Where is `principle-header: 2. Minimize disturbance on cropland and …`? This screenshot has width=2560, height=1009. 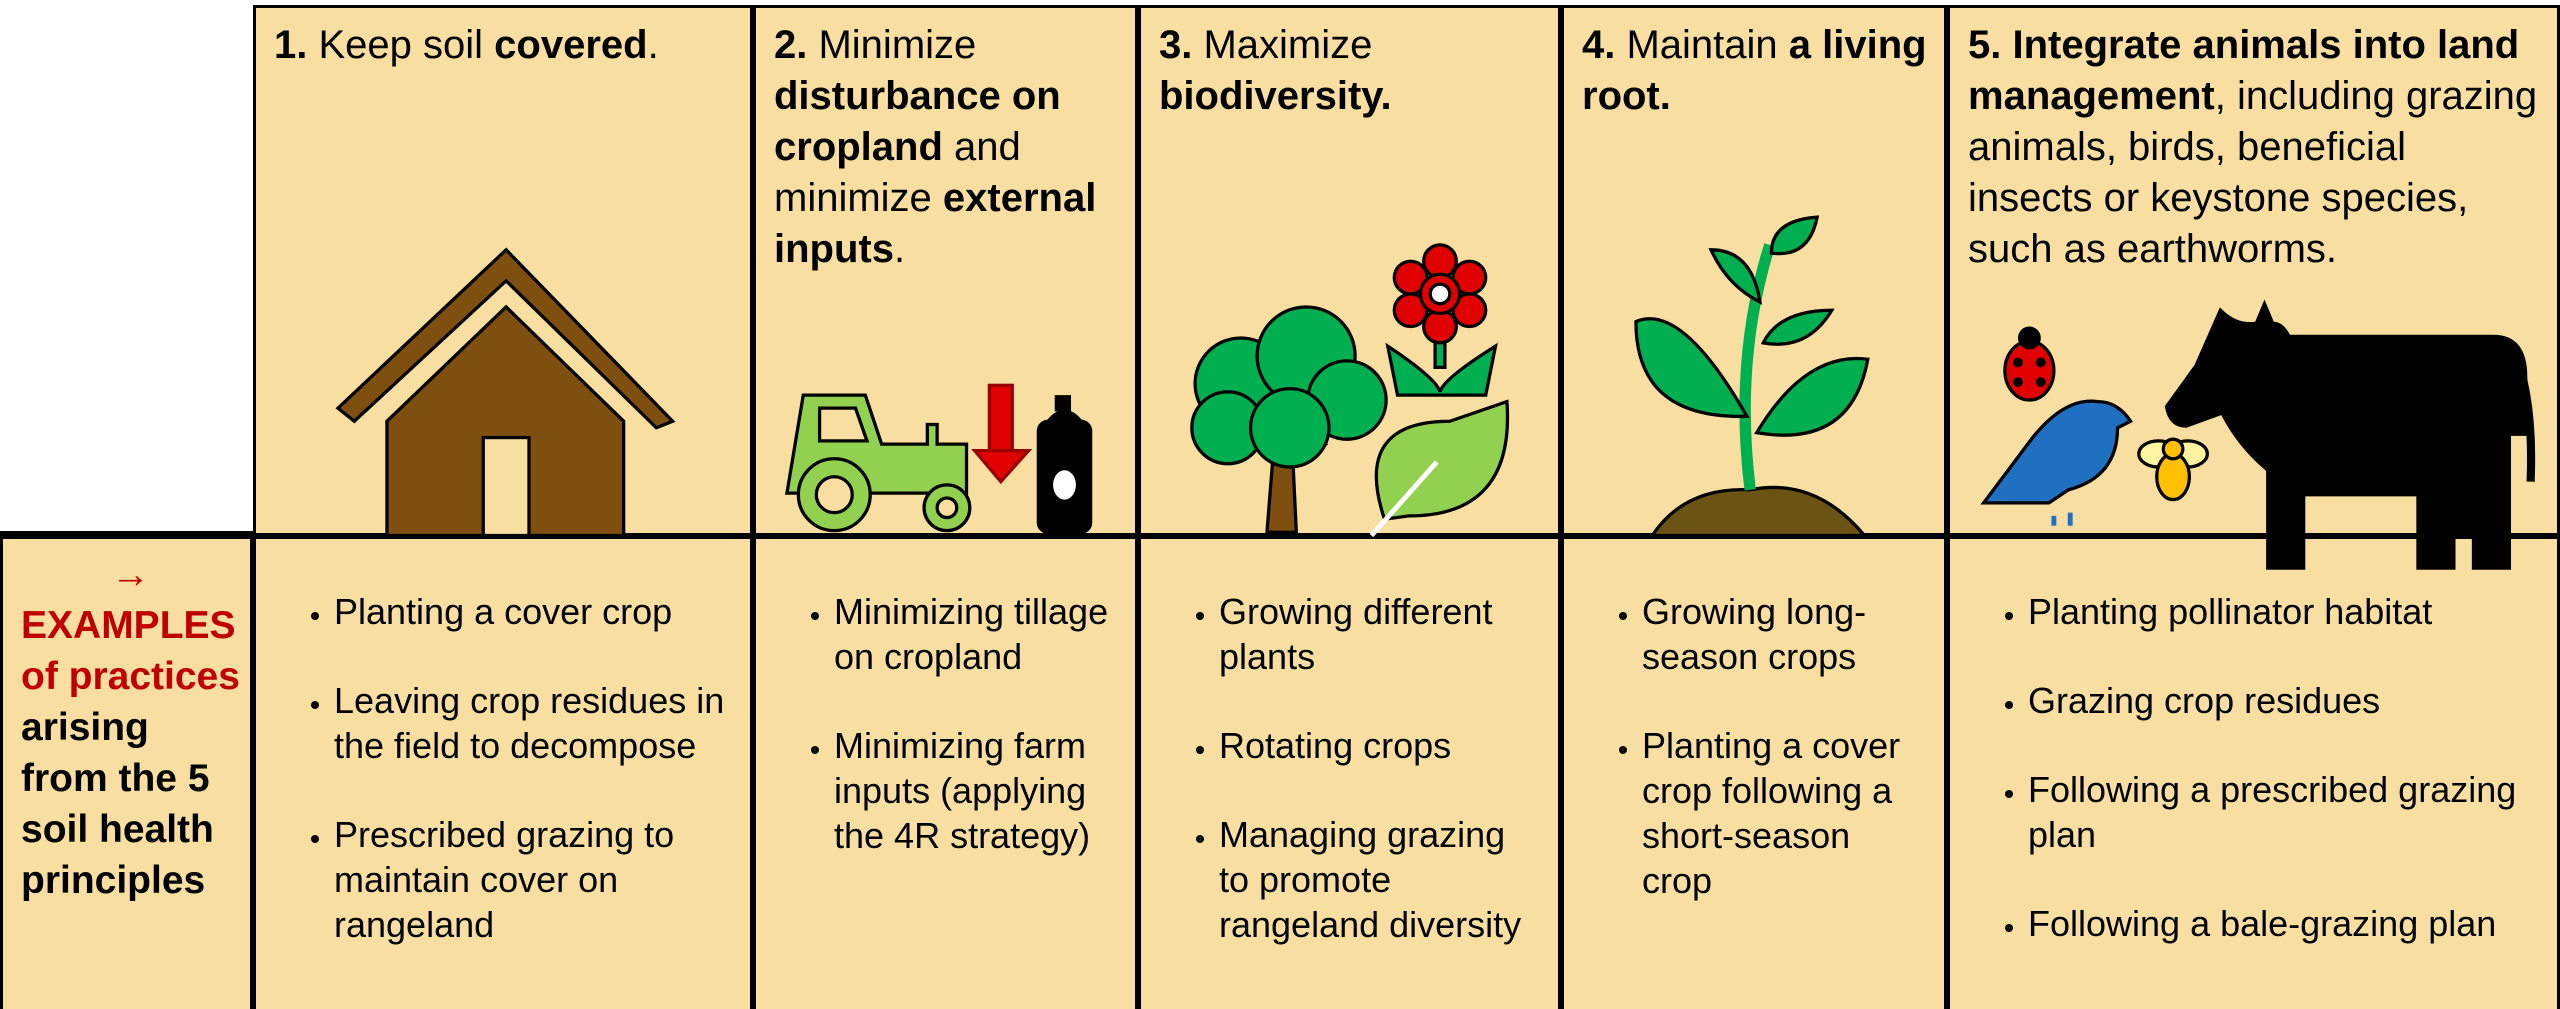 principle-header: 2. Minimize disturbance on cropland and … is located at coordinates (945, 270).